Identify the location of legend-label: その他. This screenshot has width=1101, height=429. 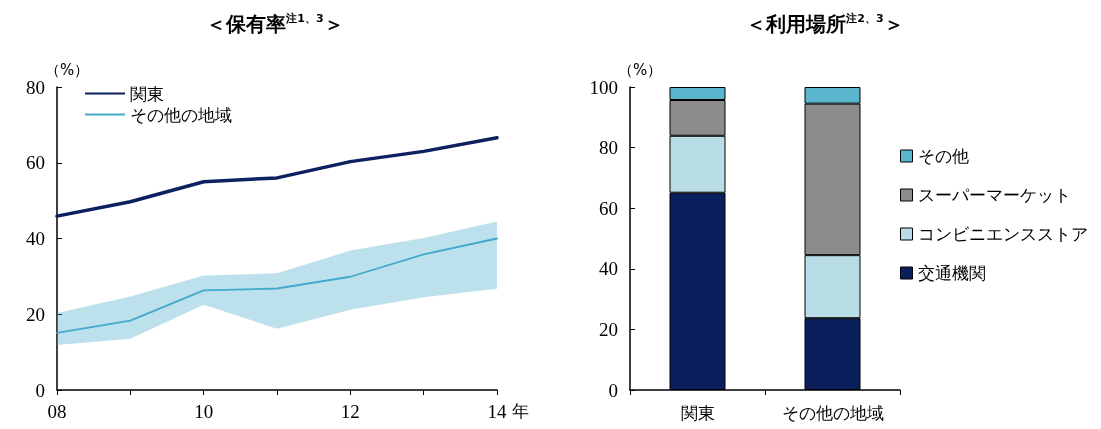
(943, 156).